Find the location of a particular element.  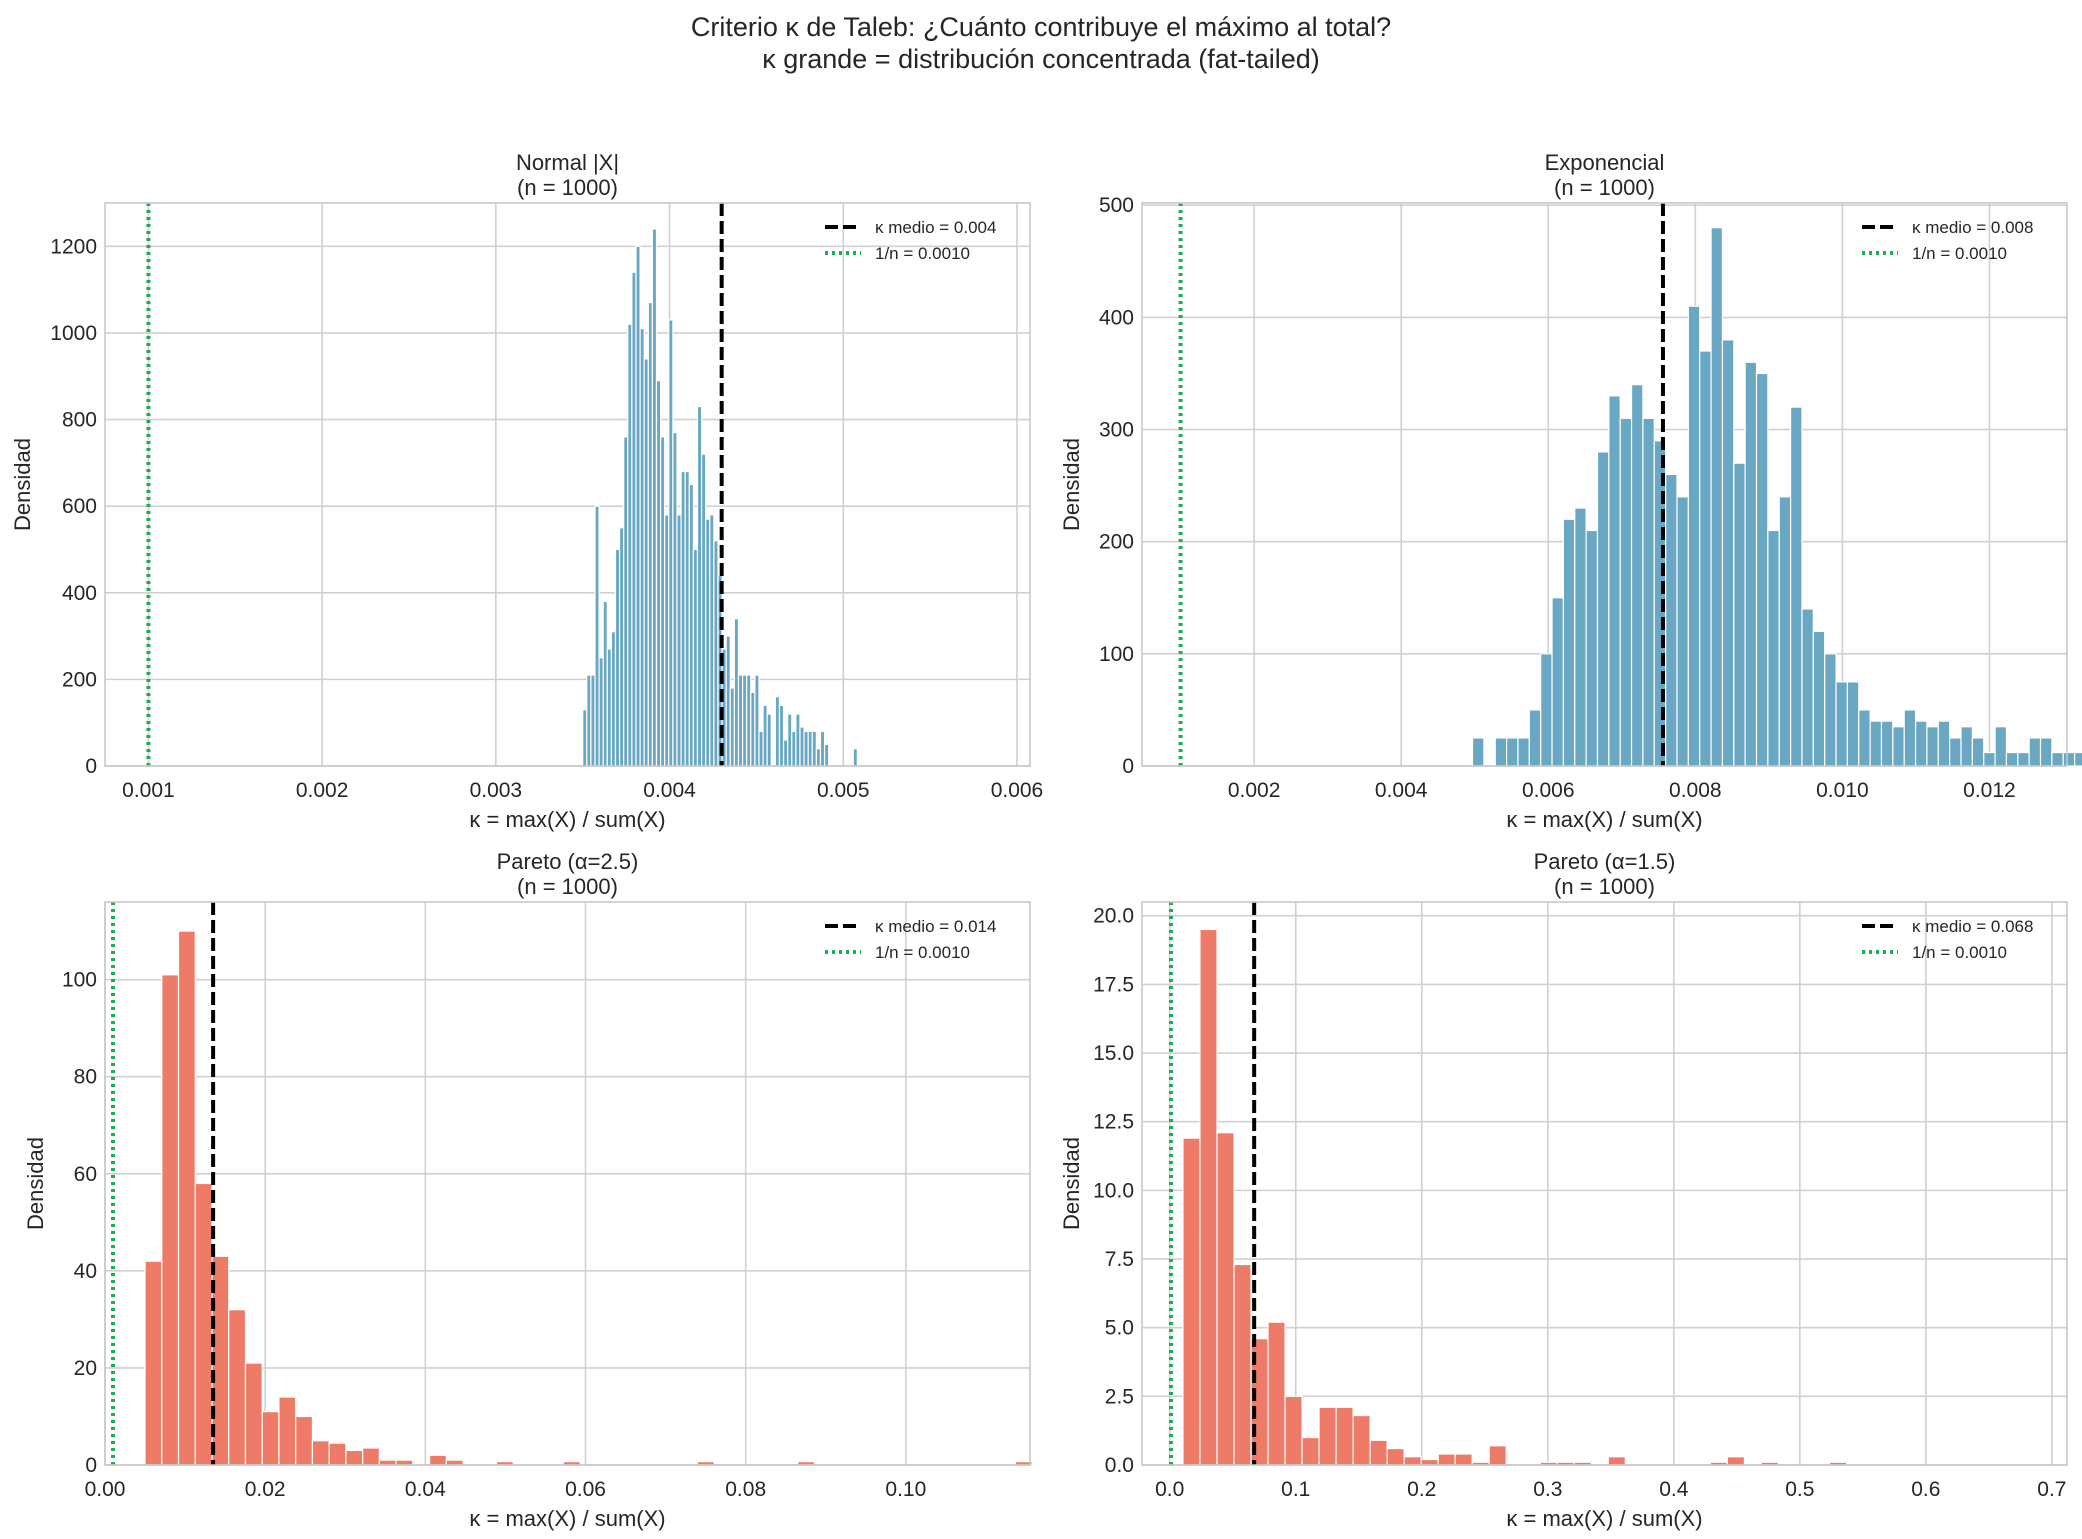

y-tick-label: 1000 is located at coordinates (73, 333).